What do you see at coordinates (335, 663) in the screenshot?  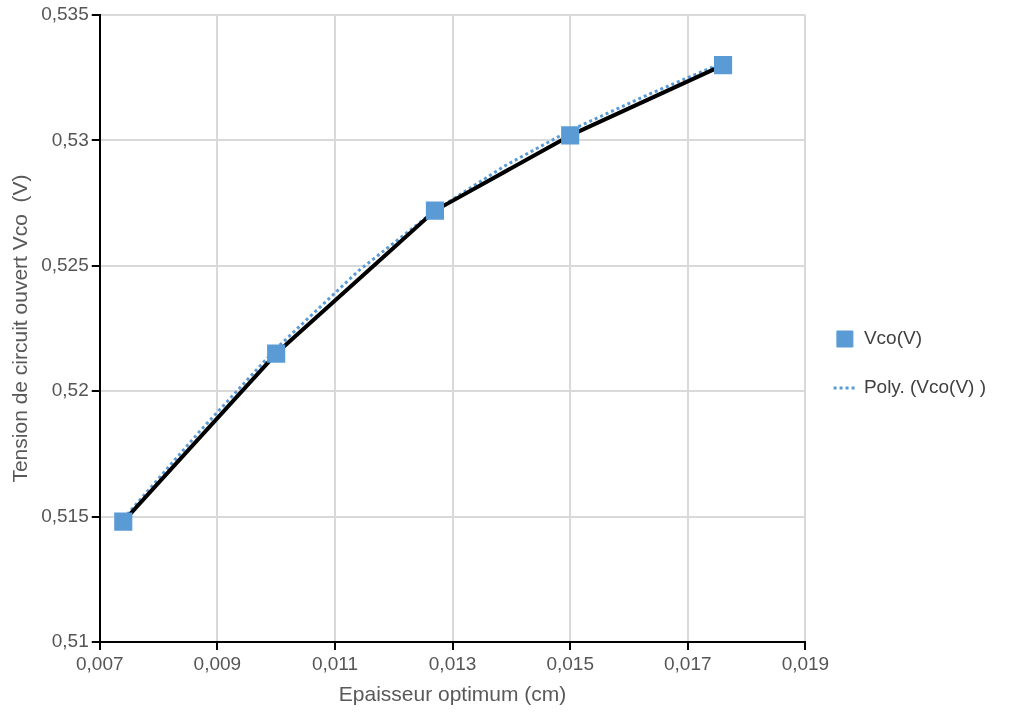 I see `x-tick-label: 0,011` at bounding box center [335, 663].